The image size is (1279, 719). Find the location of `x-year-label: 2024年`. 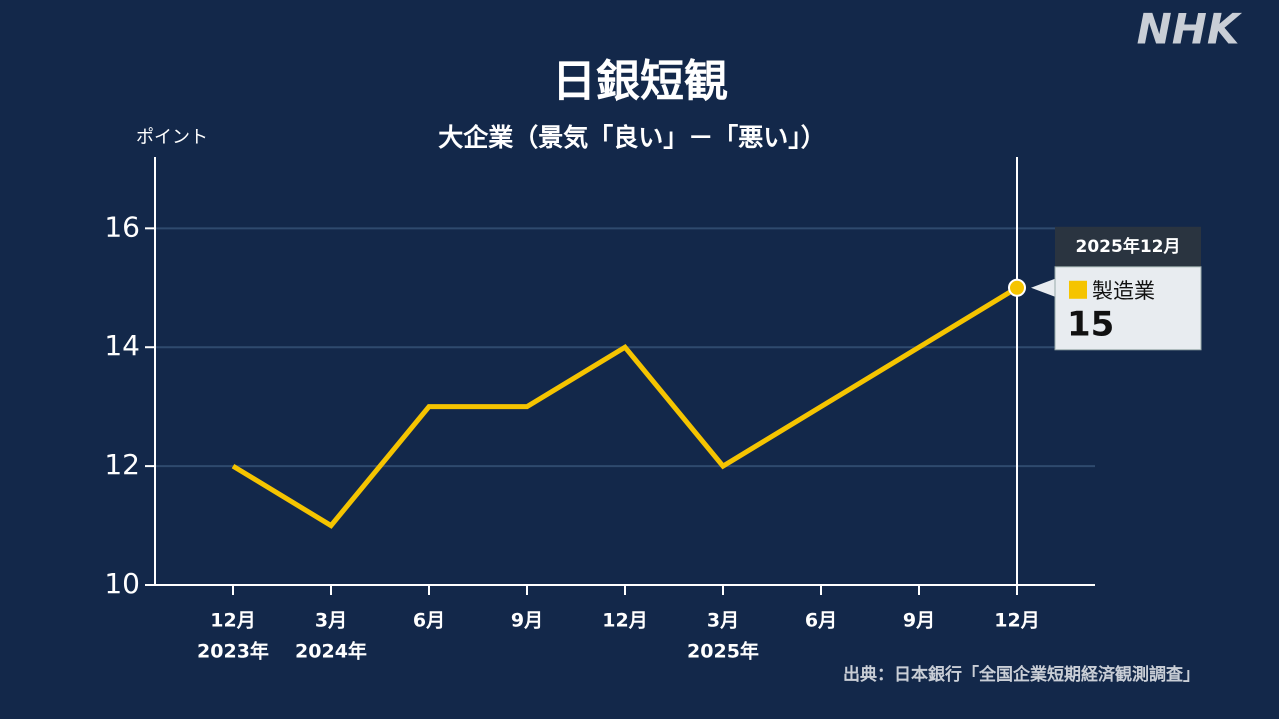

x-year-label: 2024年 is located at coordinates (331, 651).